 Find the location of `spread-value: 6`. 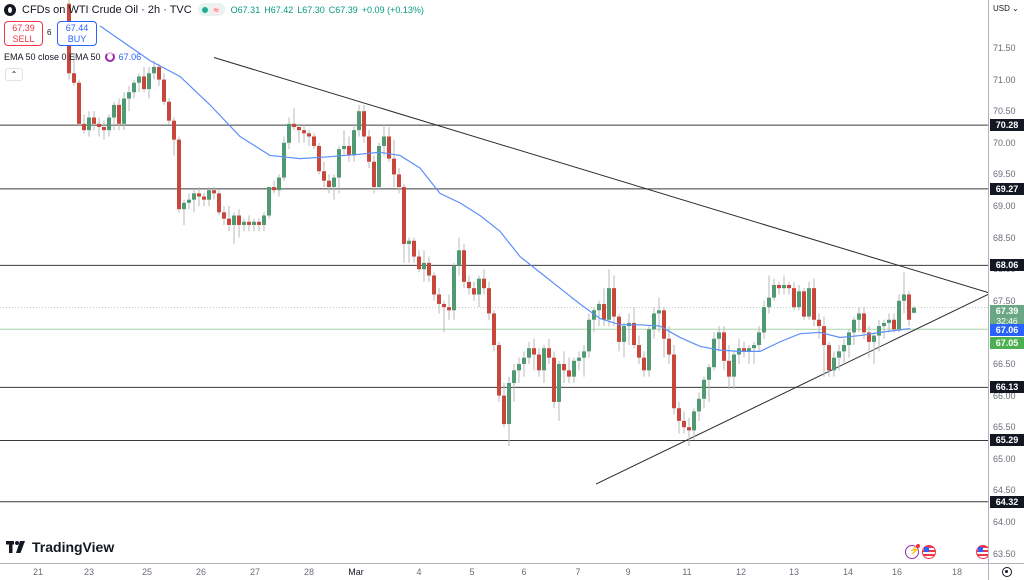

spread-value: 6 is located at coordinates (49, 32).